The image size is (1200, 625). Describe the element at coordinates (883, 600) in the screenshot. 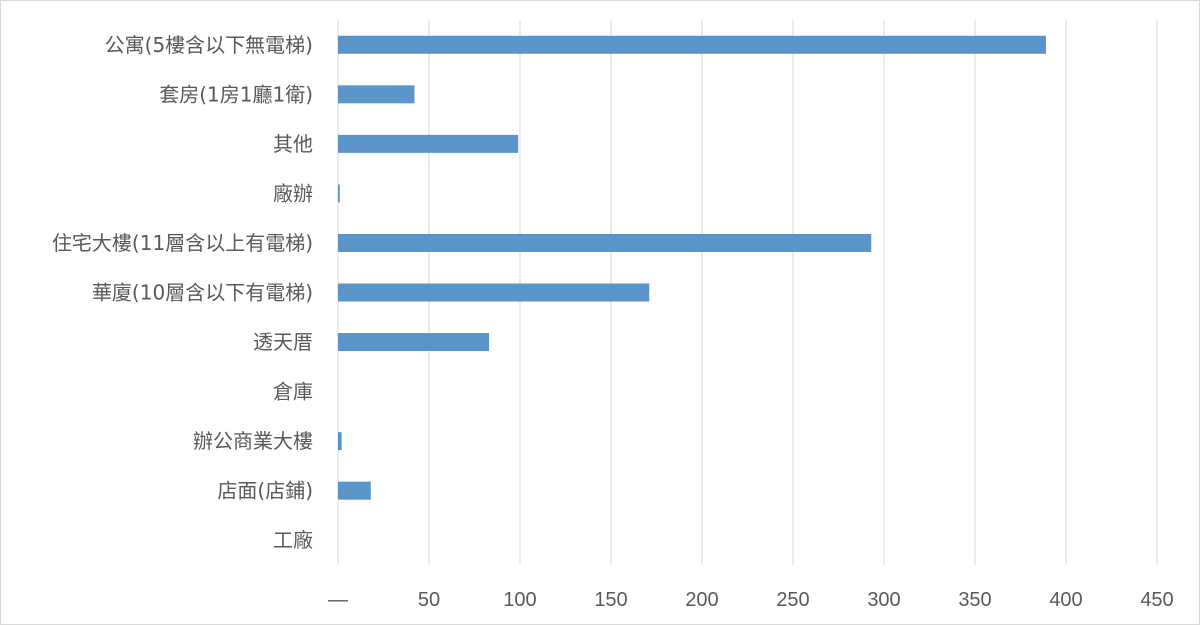

I see `x-tick-label: 300` at that location.